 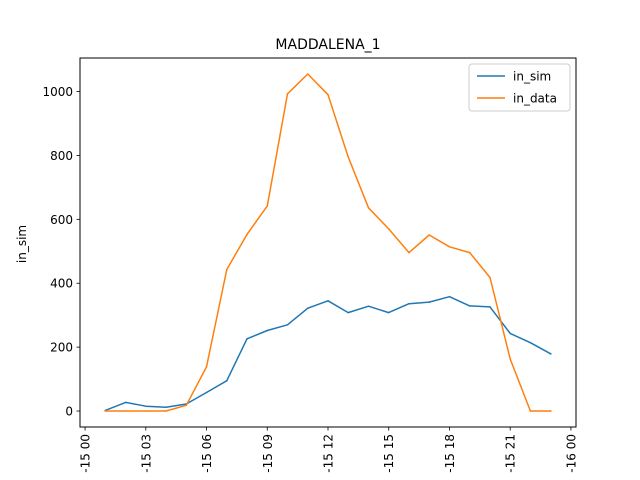 I want to click on y-axis-ticks: 0 200 400 600 800 1000, so click(x=61, y=252).